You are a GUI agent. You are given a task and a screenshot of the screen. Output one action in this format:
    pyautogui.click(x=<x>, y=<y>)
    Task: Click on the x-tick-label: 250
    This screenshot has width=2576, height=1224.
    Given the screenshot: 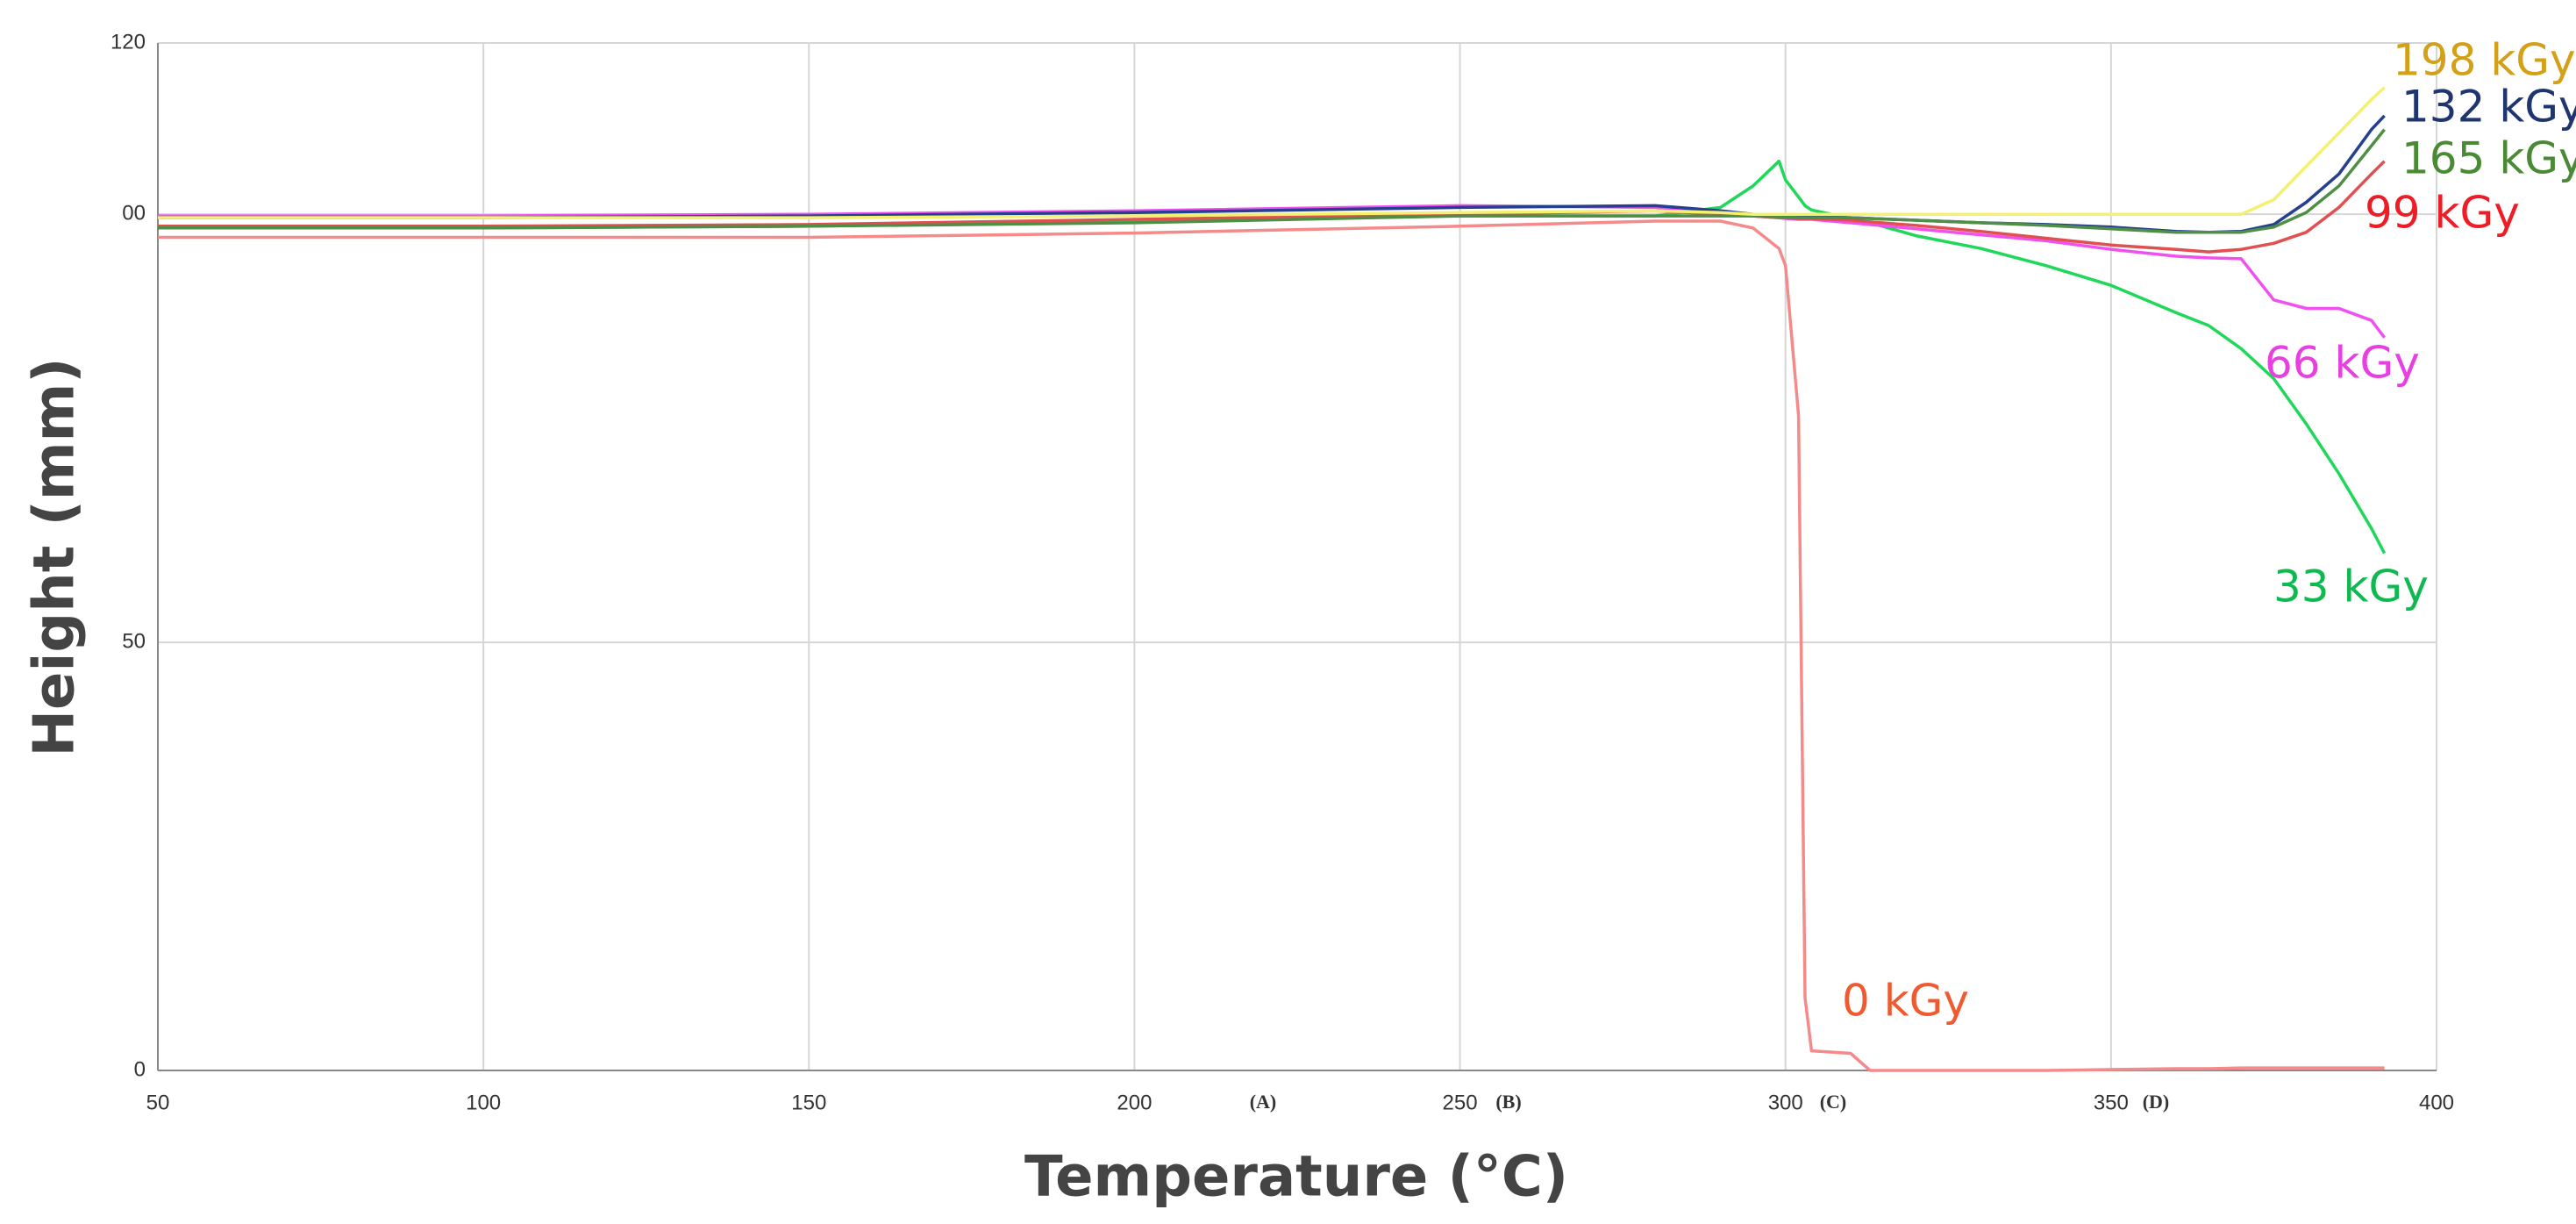 What is the action you would take?
    pyautogui.click(x=1461, y=1102)
    